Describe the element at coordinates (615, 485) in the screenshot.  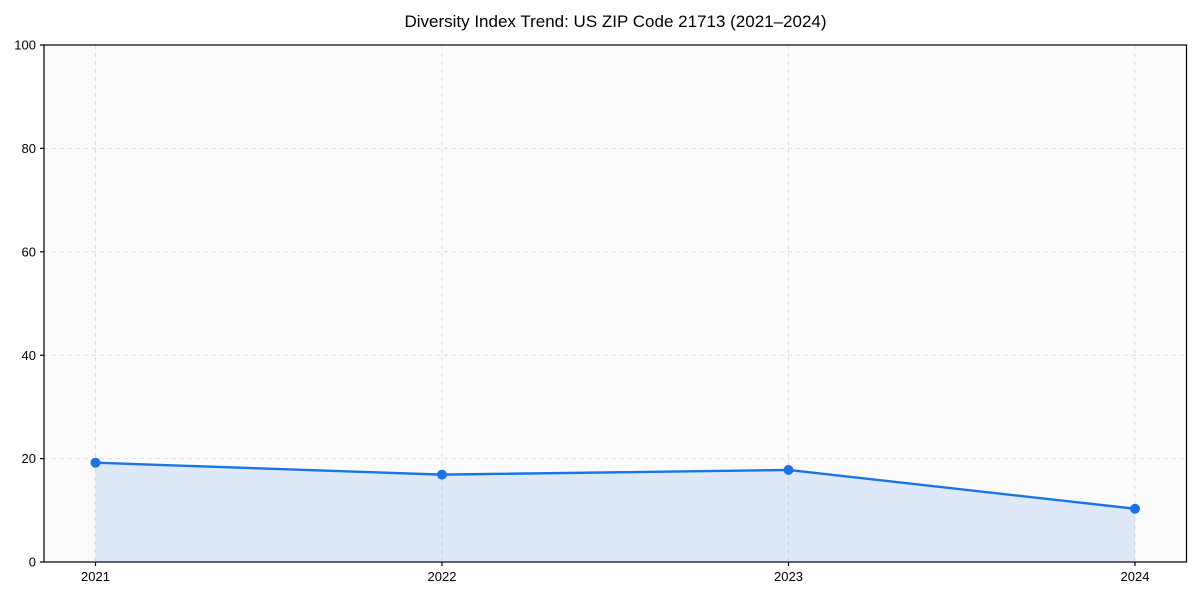
I see `data-line` at that location.